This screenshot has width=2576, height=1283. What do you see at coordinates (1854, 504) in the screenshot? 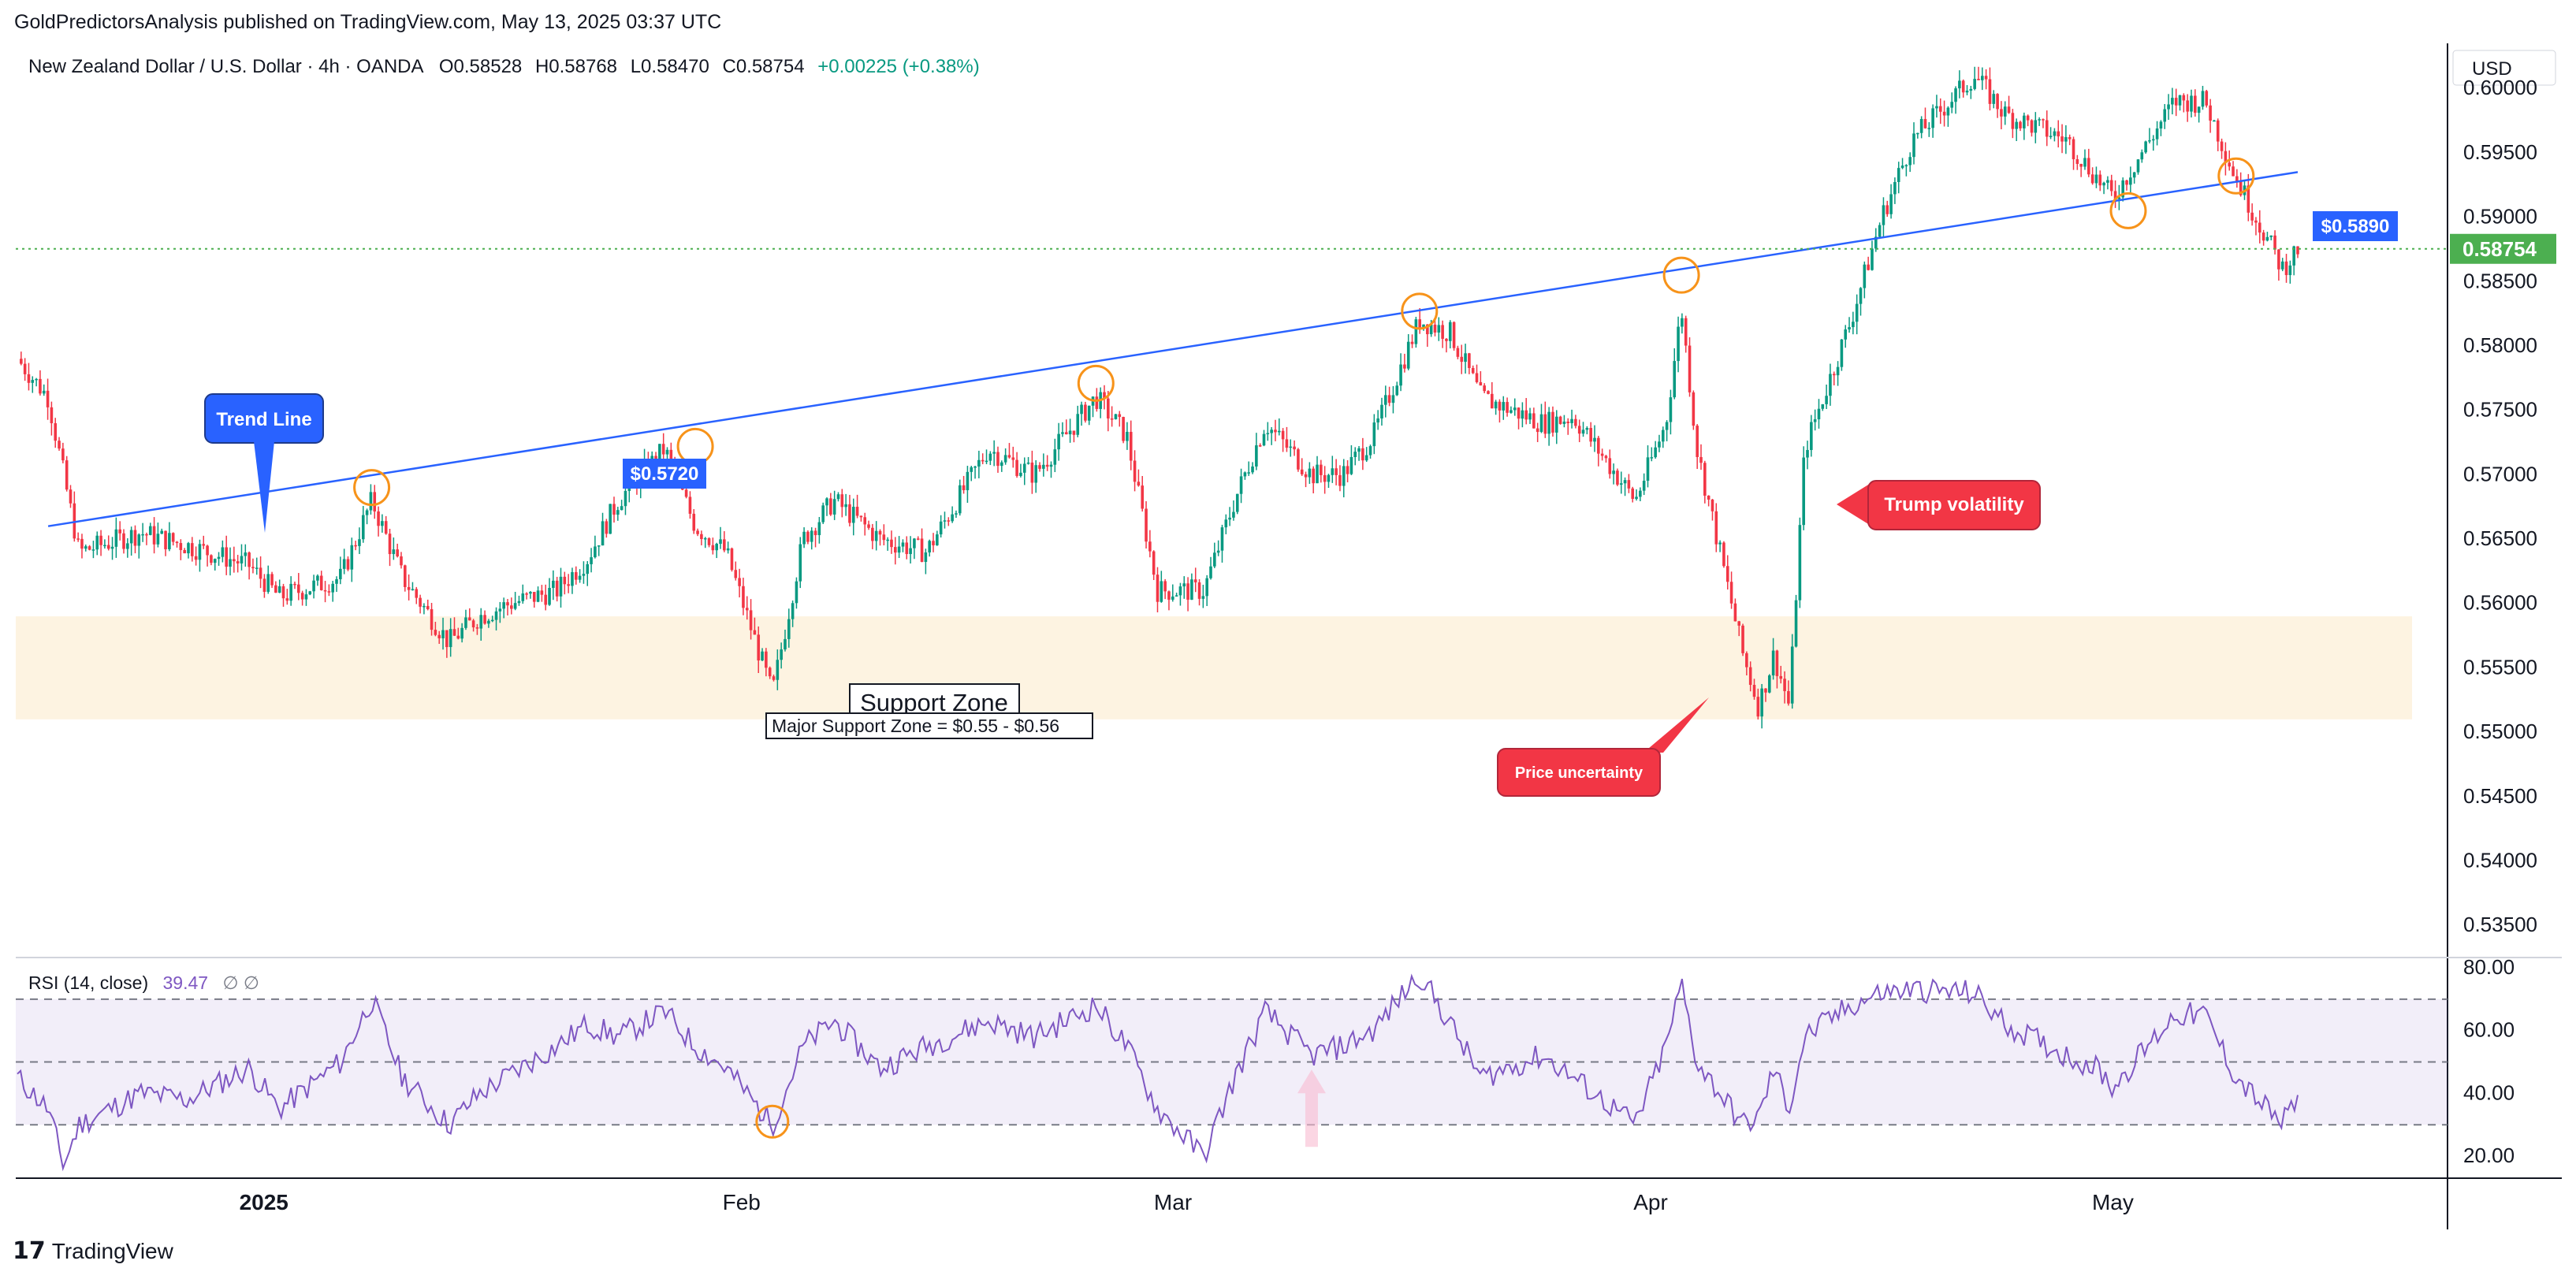
I see `trump-volatility-pointer` at bounding box center [1854, 504].